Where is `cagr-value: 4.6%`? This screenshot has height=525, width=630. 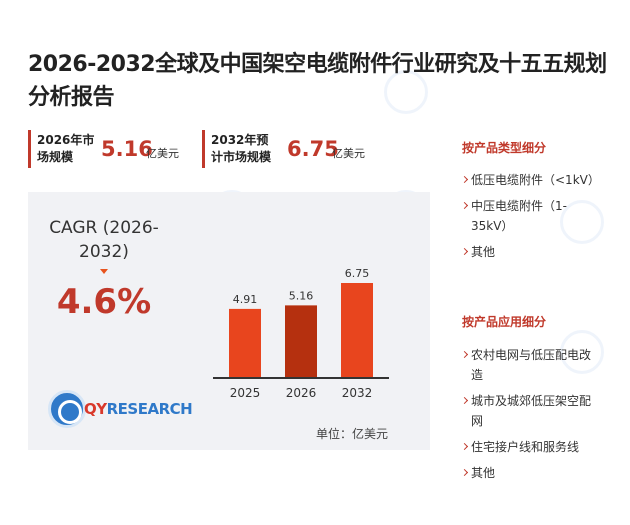 cagr-value: 4.6% is located at coordinates (104, 302).